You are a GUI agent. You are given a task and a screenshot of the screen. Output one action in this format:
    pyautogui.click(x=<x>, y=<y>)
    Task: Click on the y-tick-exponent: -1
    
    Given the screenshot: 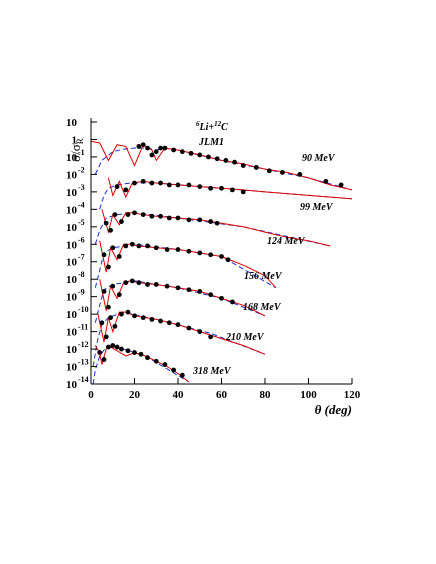 What is the action you would take?
    pyautogui.click(x=81, y=152)
    